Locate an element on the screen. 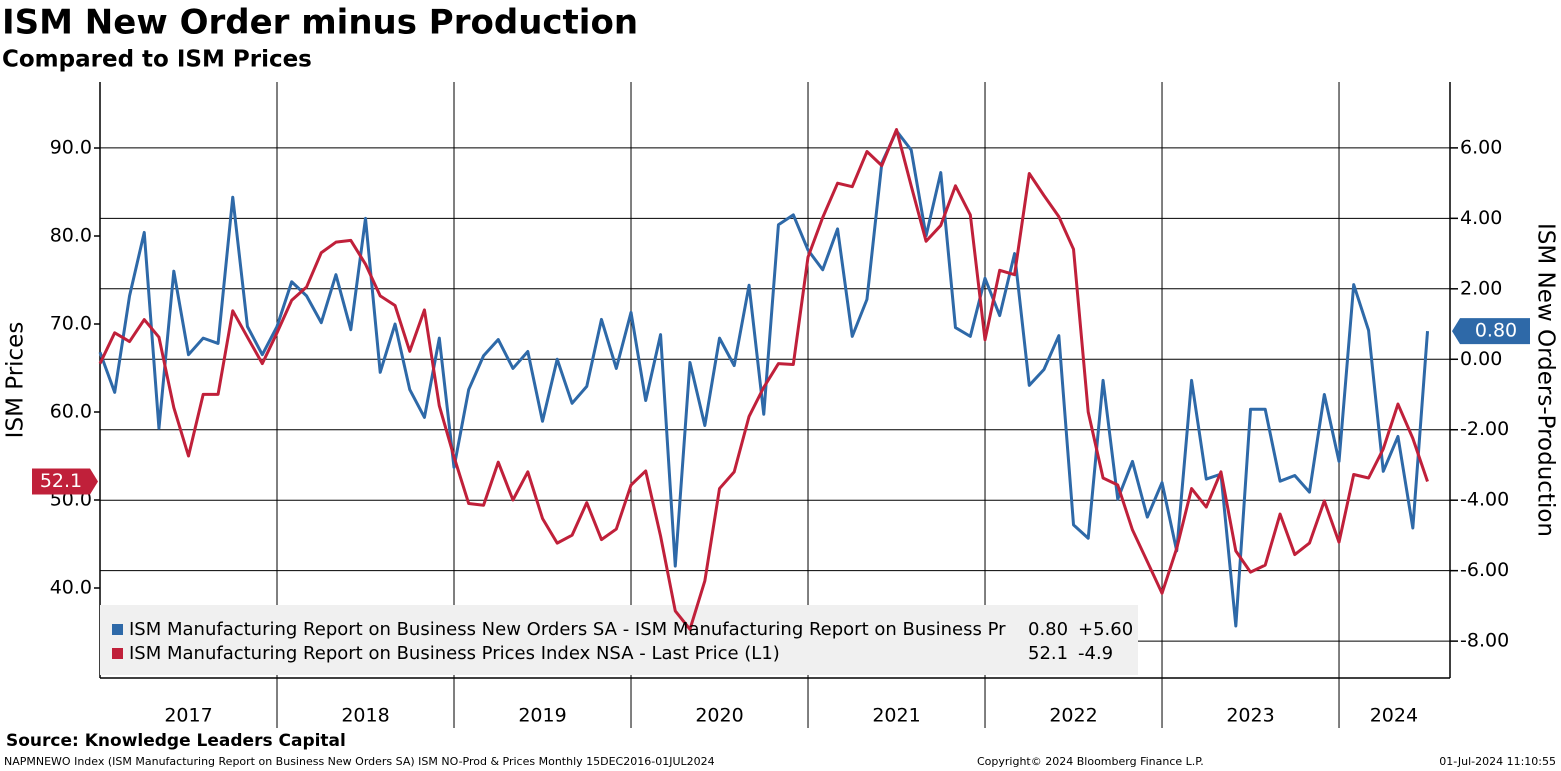 This screenshot has height=771, width=1561. y-tick-label: 90.0 is located at coordinates (71, 148).